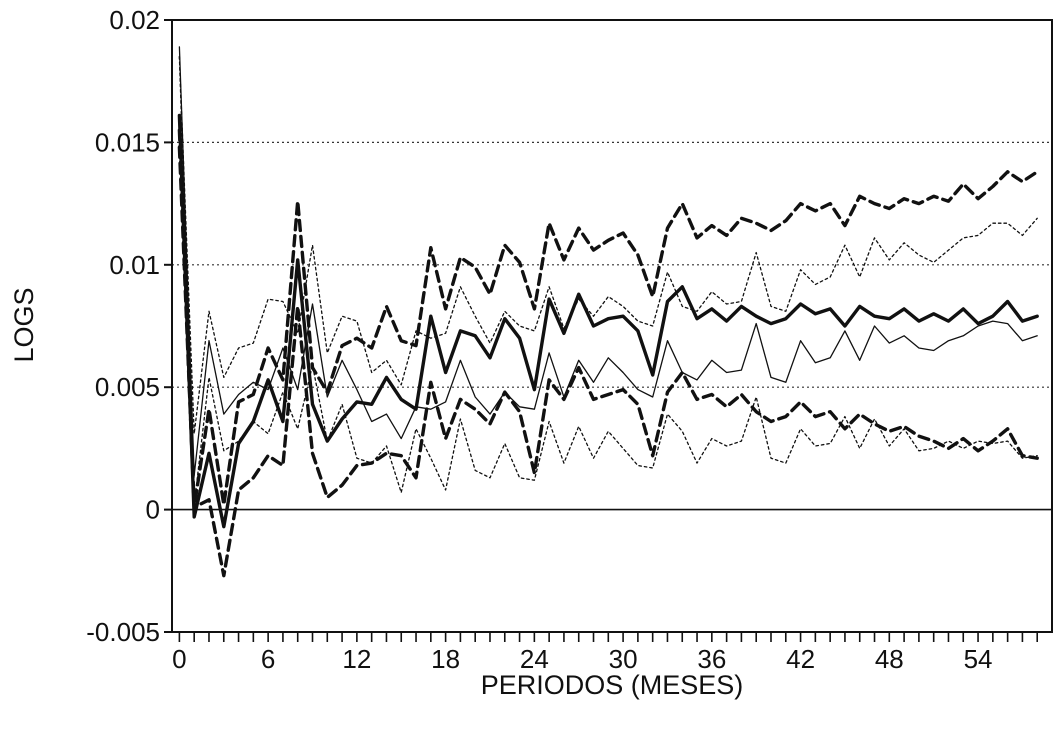 The width and height of the screenshot is (1059, 729). What do you see at coordinates (268, 659) in the screenshot?
I see `x-tick-label: 6` at bounding box center [268, 659].